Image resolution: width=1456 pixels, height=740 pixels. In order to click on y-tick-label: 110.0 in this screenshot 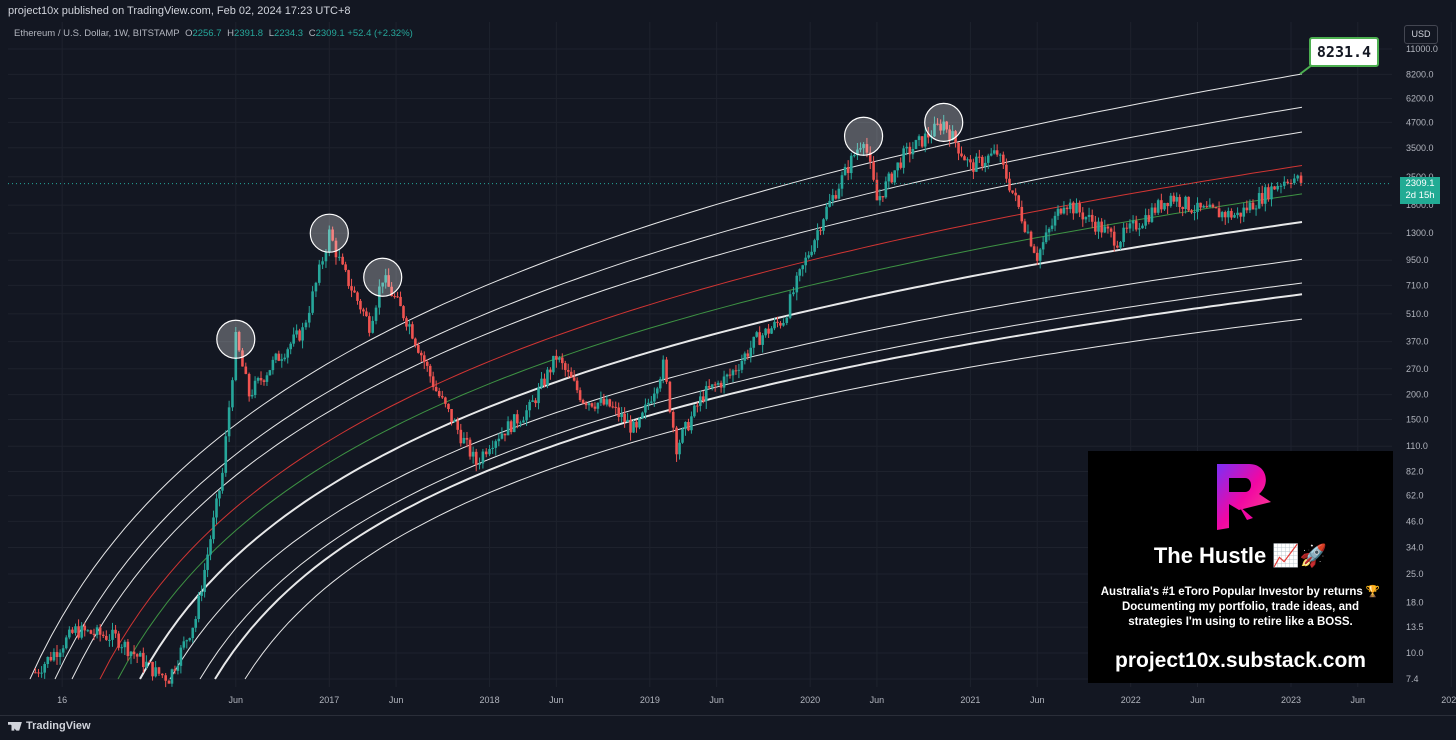, I will do `click(1417, 446)`.